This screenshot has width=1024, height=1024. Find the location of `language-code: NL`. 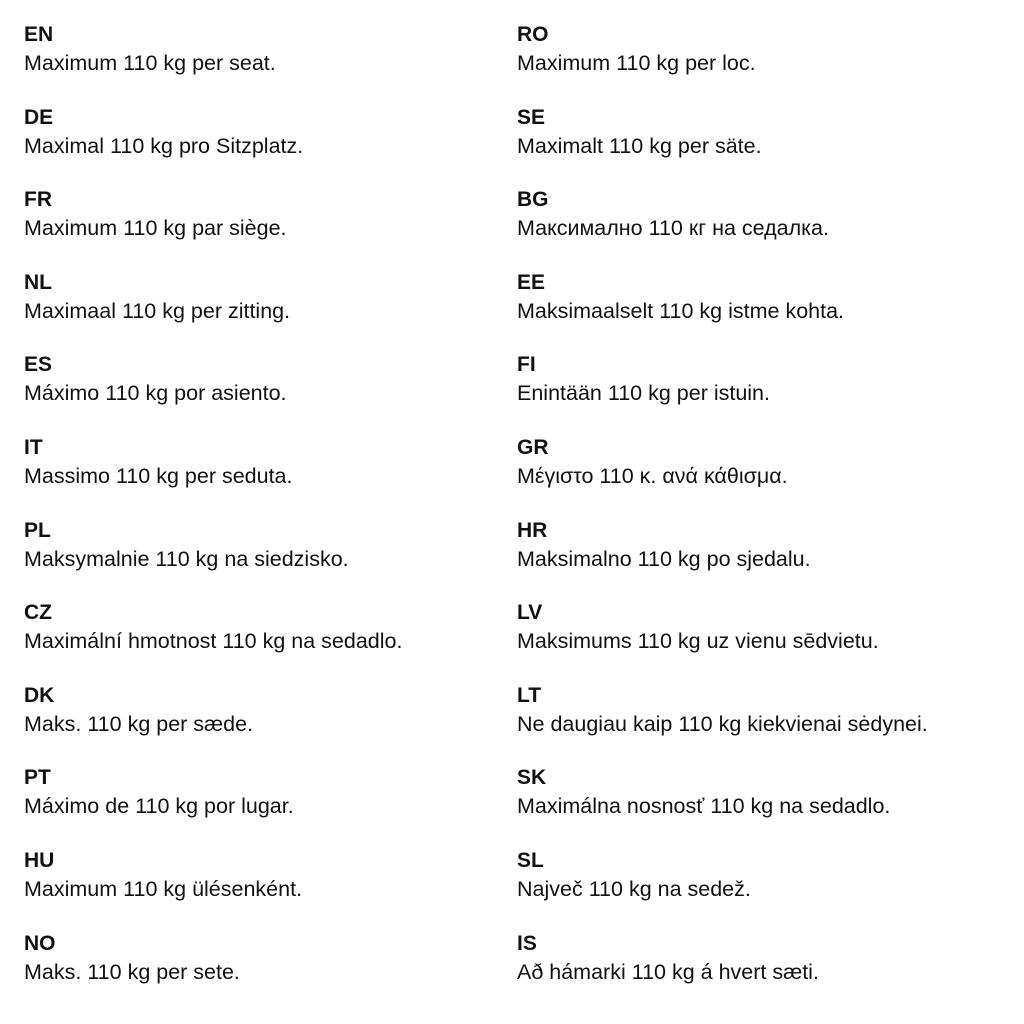

language-code: NL is located at coordinates (38, 282).